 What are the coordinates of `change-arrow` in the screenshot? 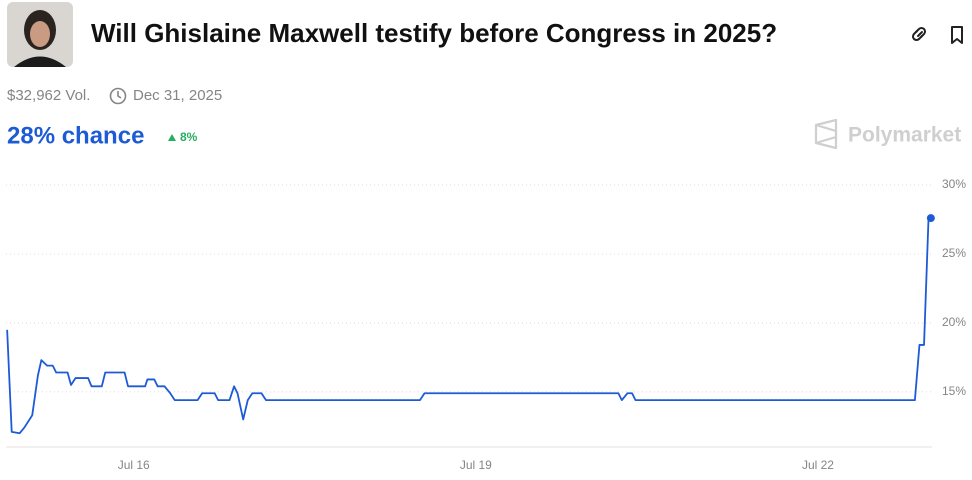 It's located at (172, 137).